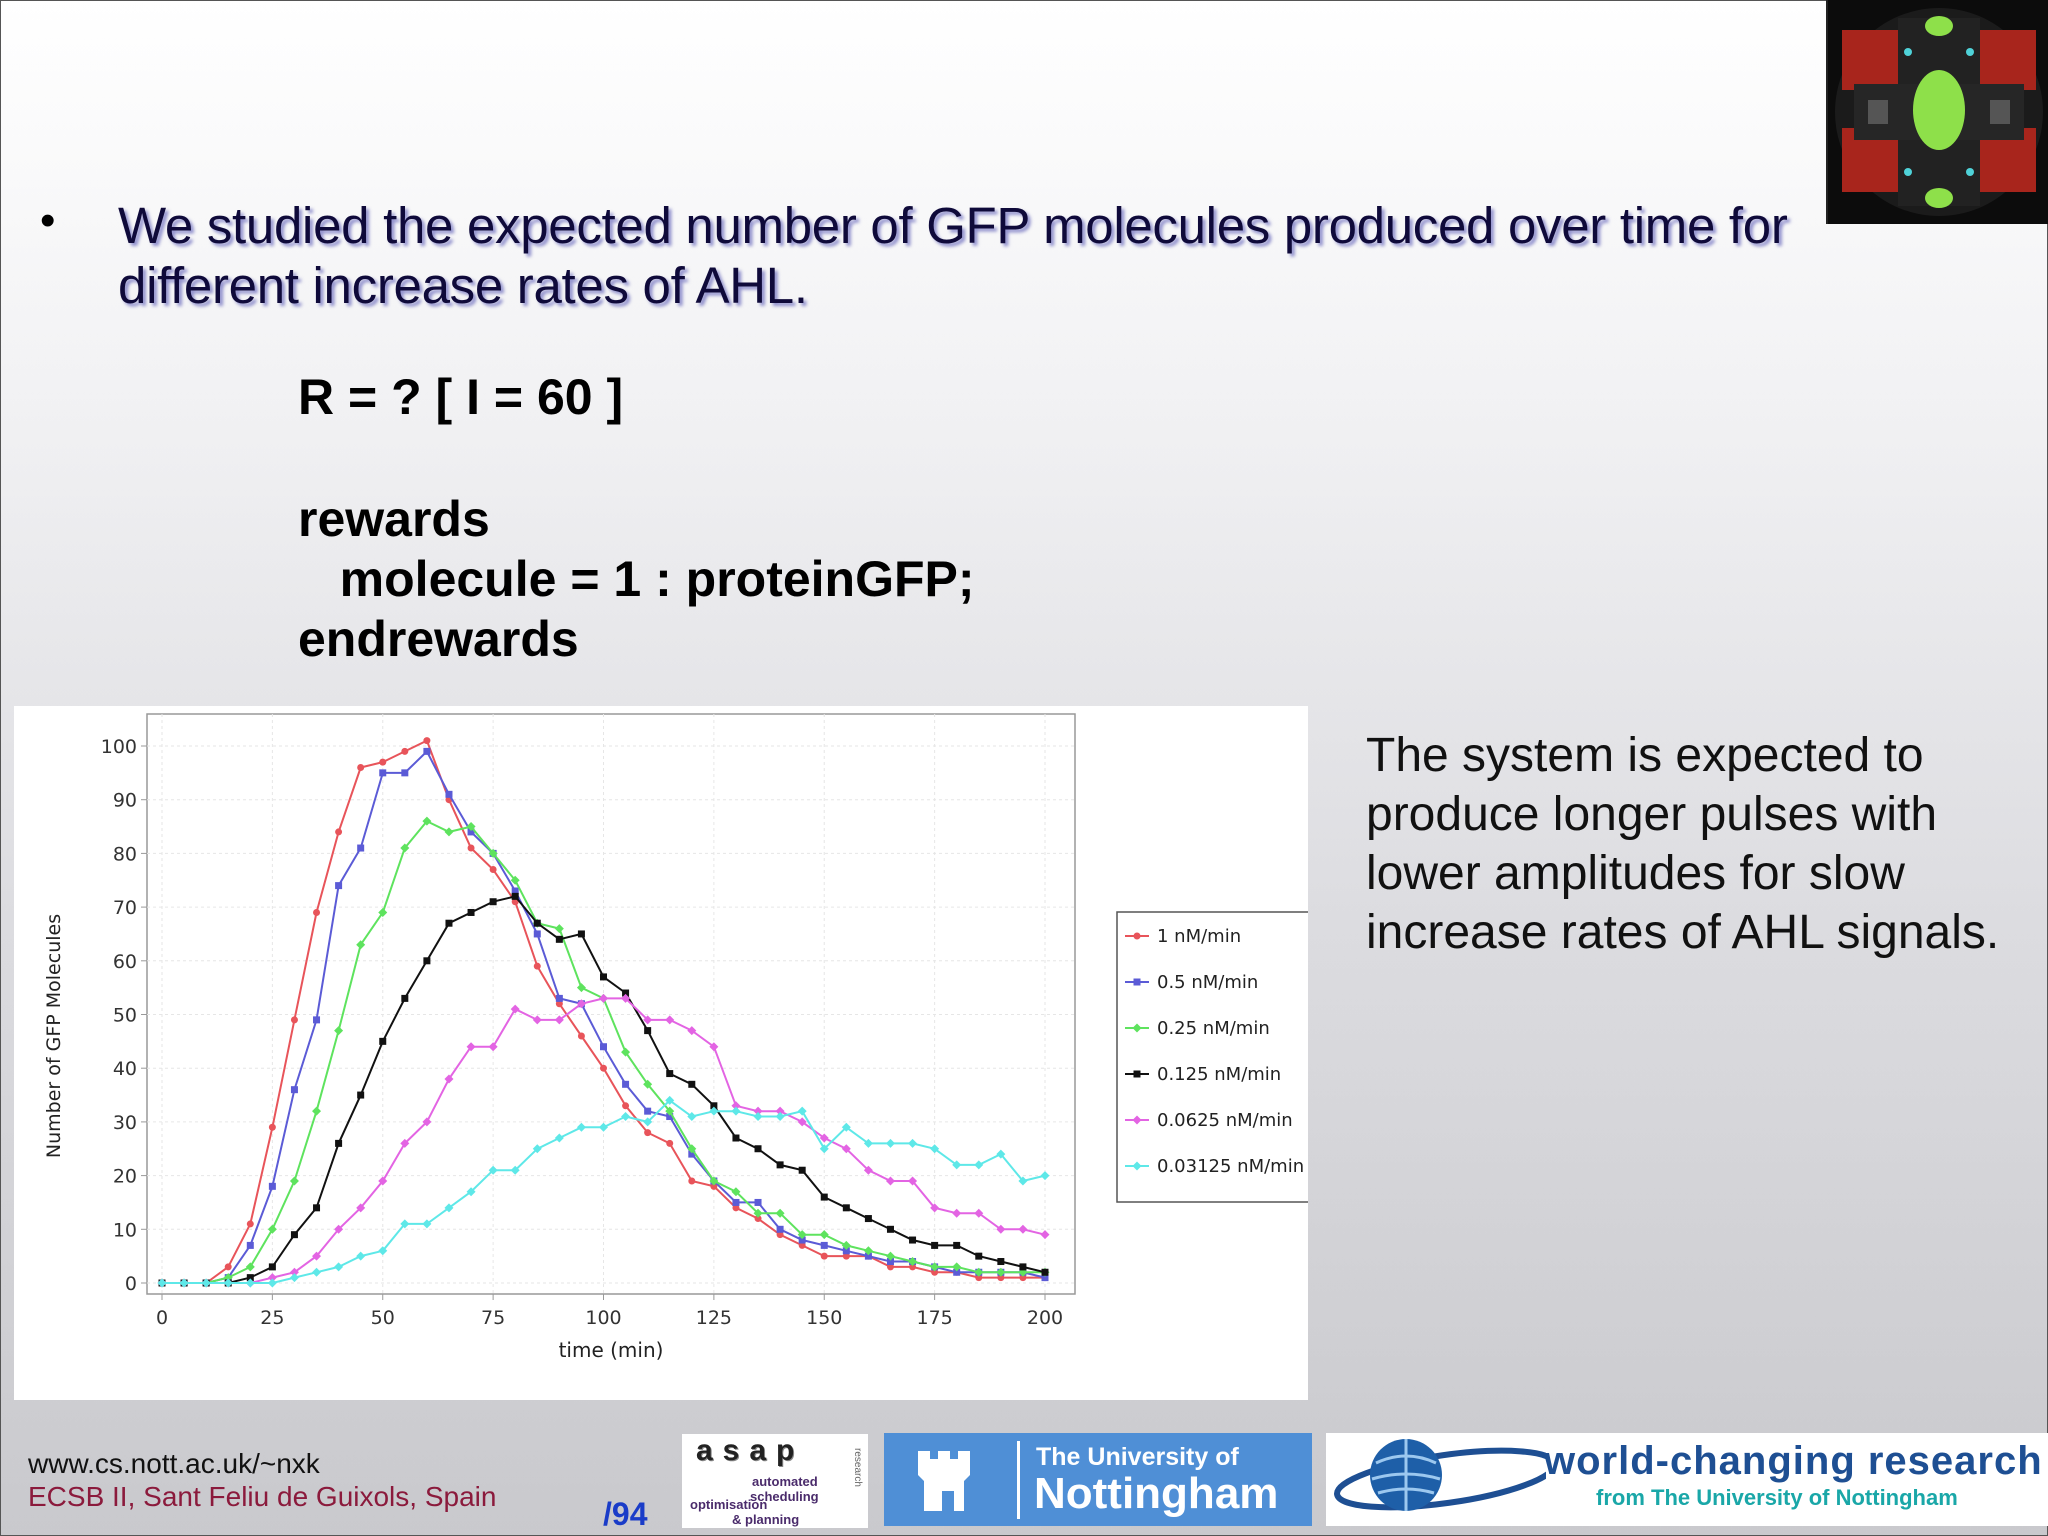  Describe the element at coordinates (934, 1318) in the screenshot. I see `x-tick-label: 175` at that location.